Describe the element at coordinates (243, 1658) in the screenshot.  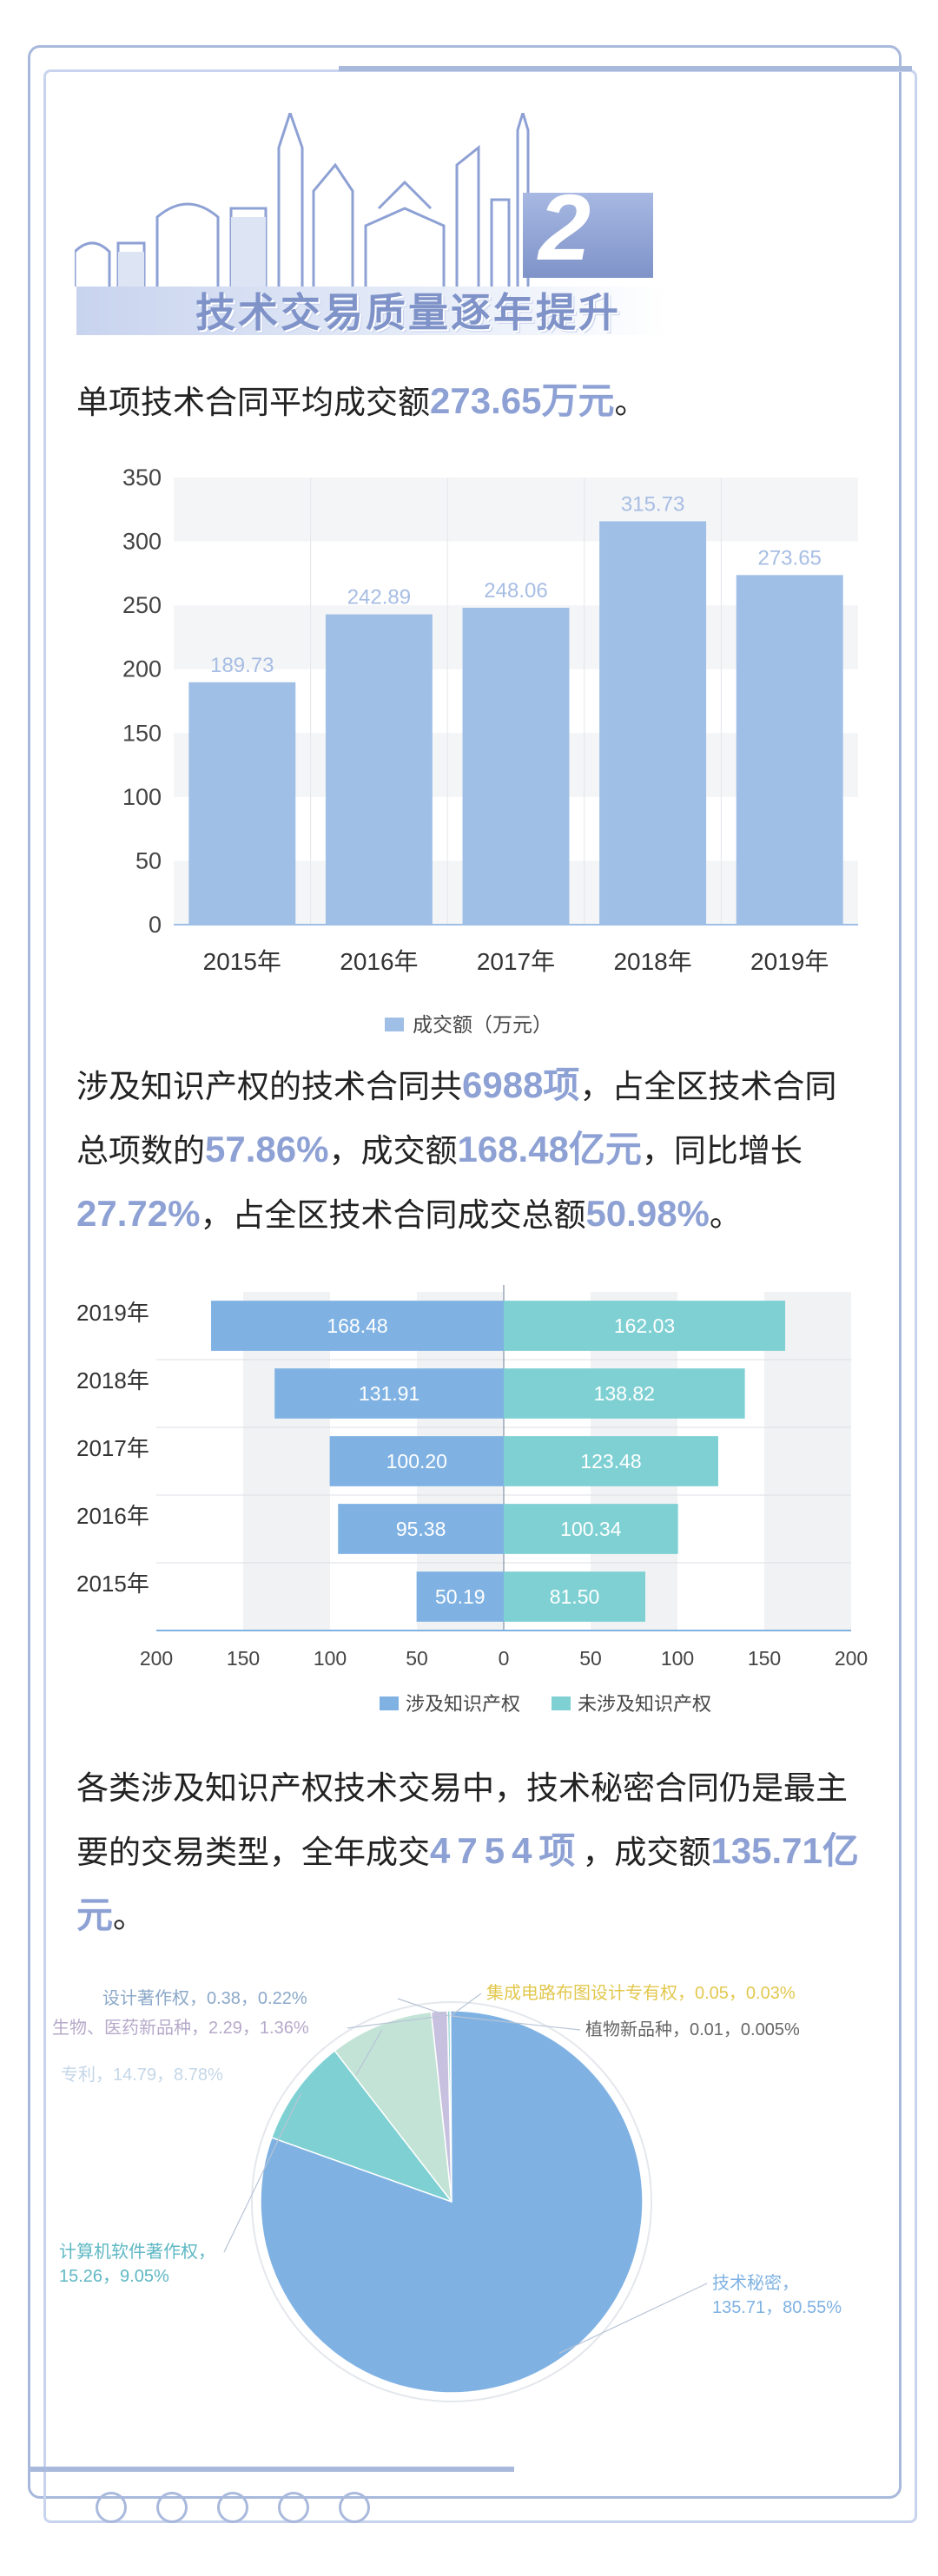
I see `x-tick-label: 150` at that location.